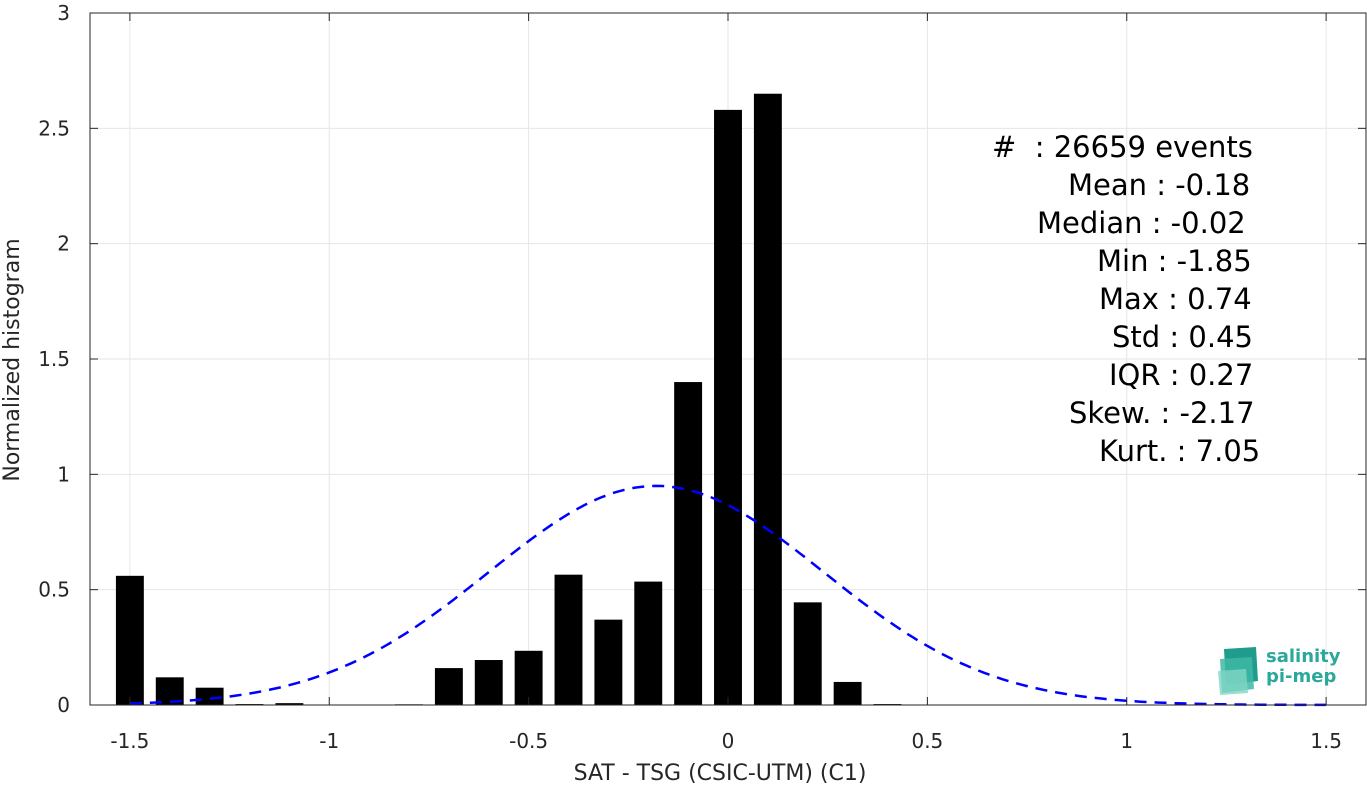 The width and height of the screenshot is (1367, 785). What do you see at coordinates (54, 590) in the screenshot?
I see `y-tick-label: 0.5` at bounding box center [54, 590].